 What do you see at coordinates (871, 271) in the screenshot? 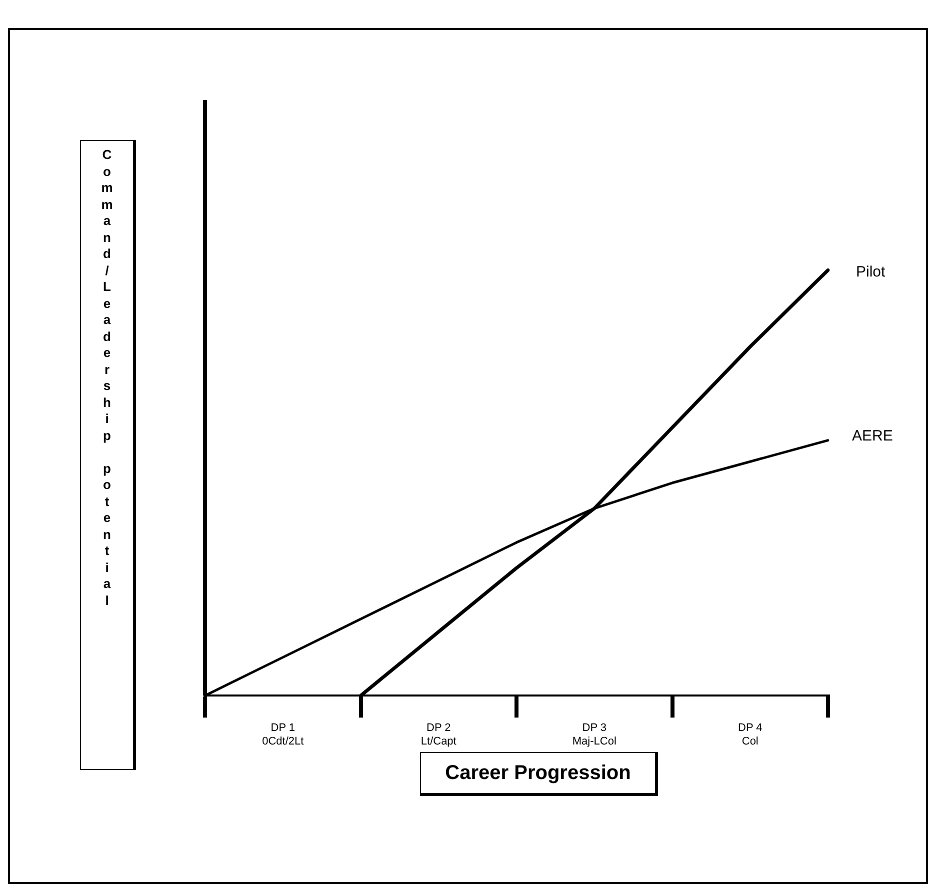
I see `series-label: Pilot` at bounding box center [871, 271].